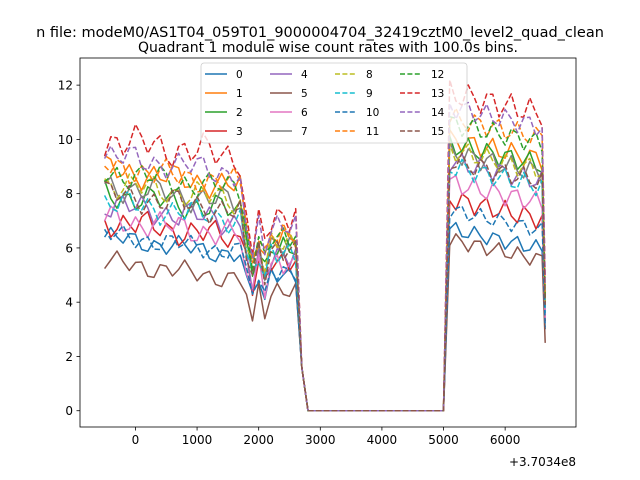 The width and height of the screenshot is (640, 480). What do you see at coordinates (239, 75) in the screenshot?
I see `legend-label-0: 0` at bounding box center [239, 75].